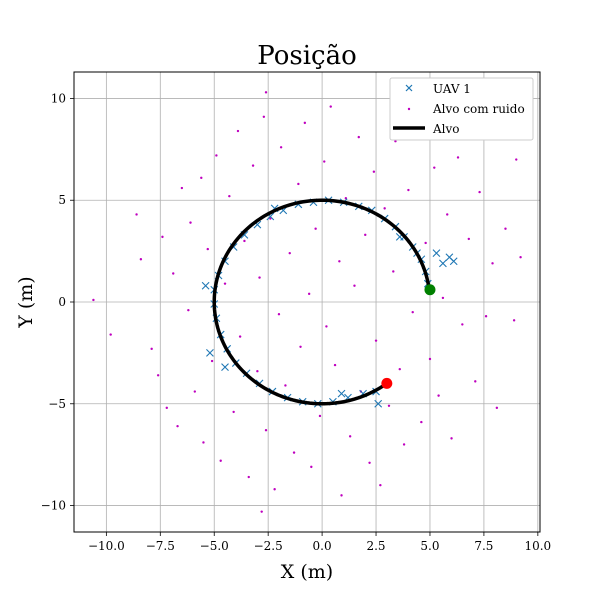 The width and height of the screenshot is (600, 605). I want to click on y-tick-label: 0, so click(62, 302).